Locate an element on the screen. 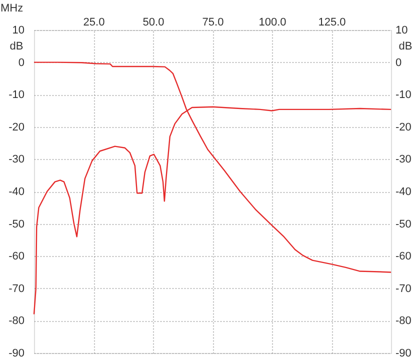  y-axis-title: dB is located at coordinates (17, 46).